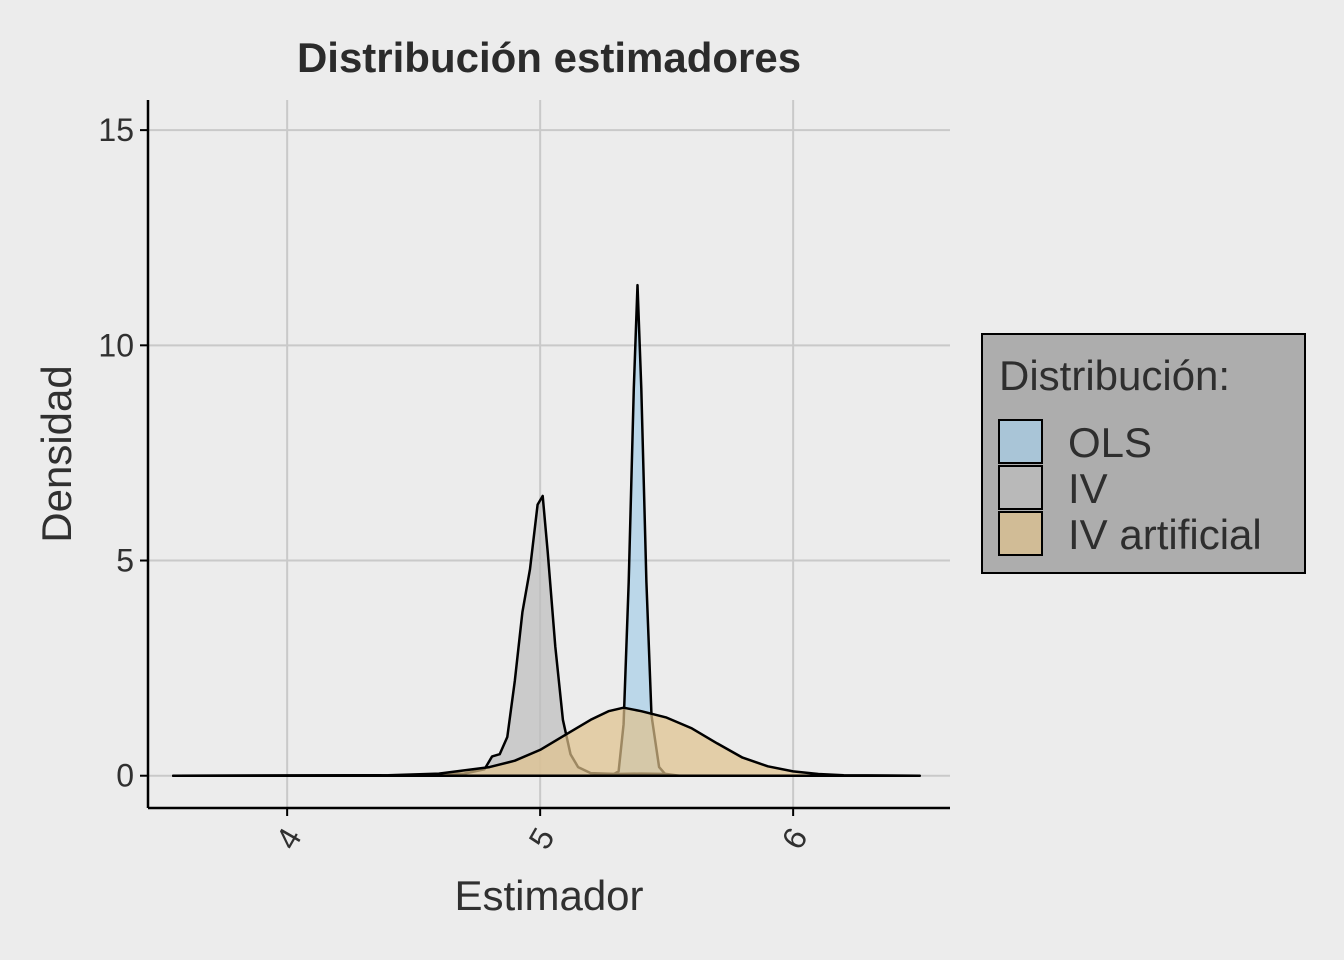 The image size is (1344, 960). I want to click on legend-label: IV, so click(1088, 488).